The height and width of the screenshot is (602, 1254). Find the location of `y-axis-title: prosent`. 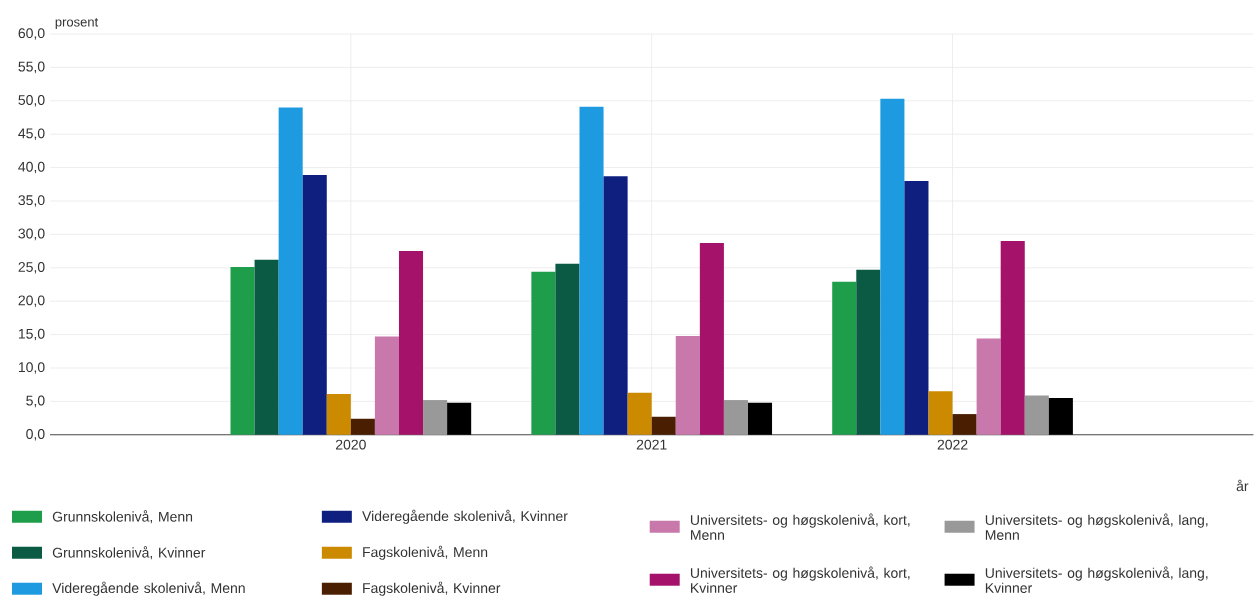

y-axis-title: prosent is located at coordinates (77, 24).